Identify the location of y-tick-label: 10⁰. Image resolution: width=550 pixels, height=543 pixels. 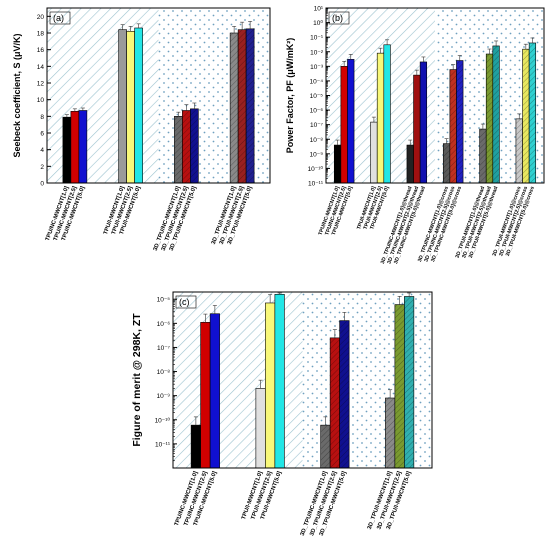
(318, 23).